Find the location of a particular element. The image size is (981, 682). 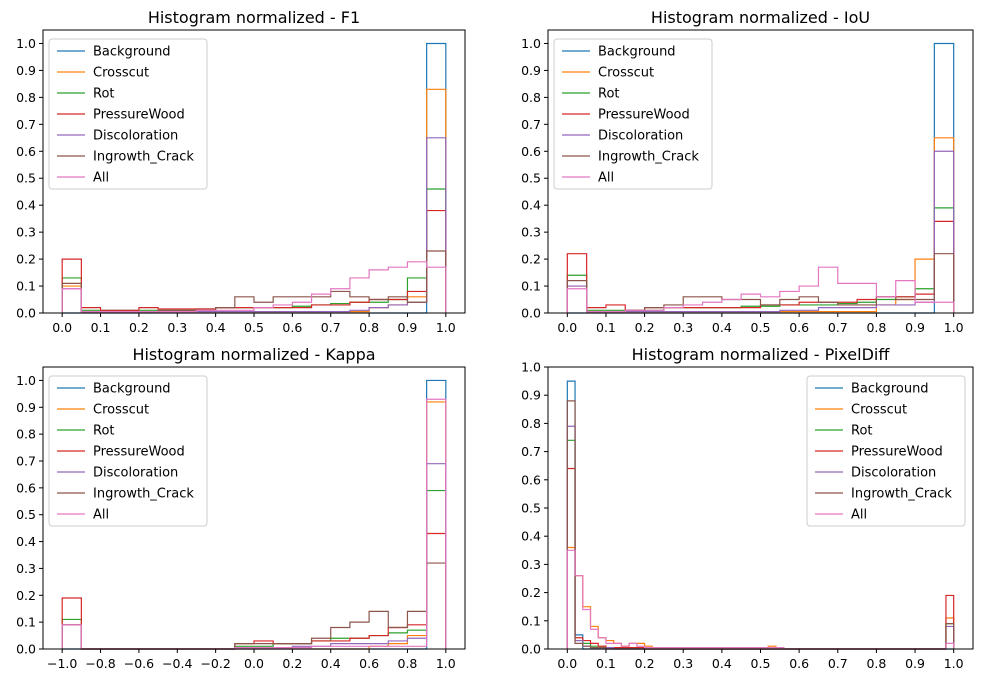

x-tick-label: 0.7 is located at coordinates (838, 663).